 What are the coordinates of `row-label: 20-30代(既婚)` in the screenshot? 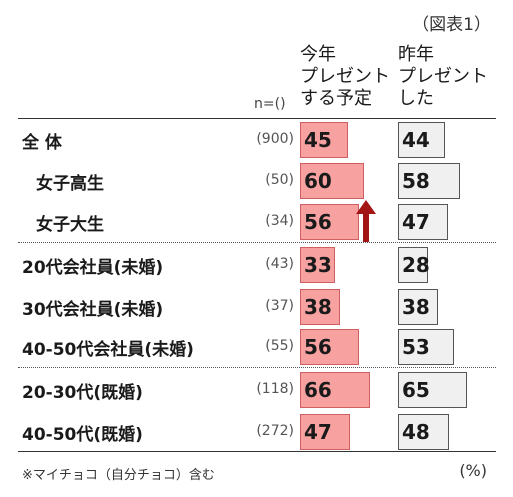 It's located at (82, 393).